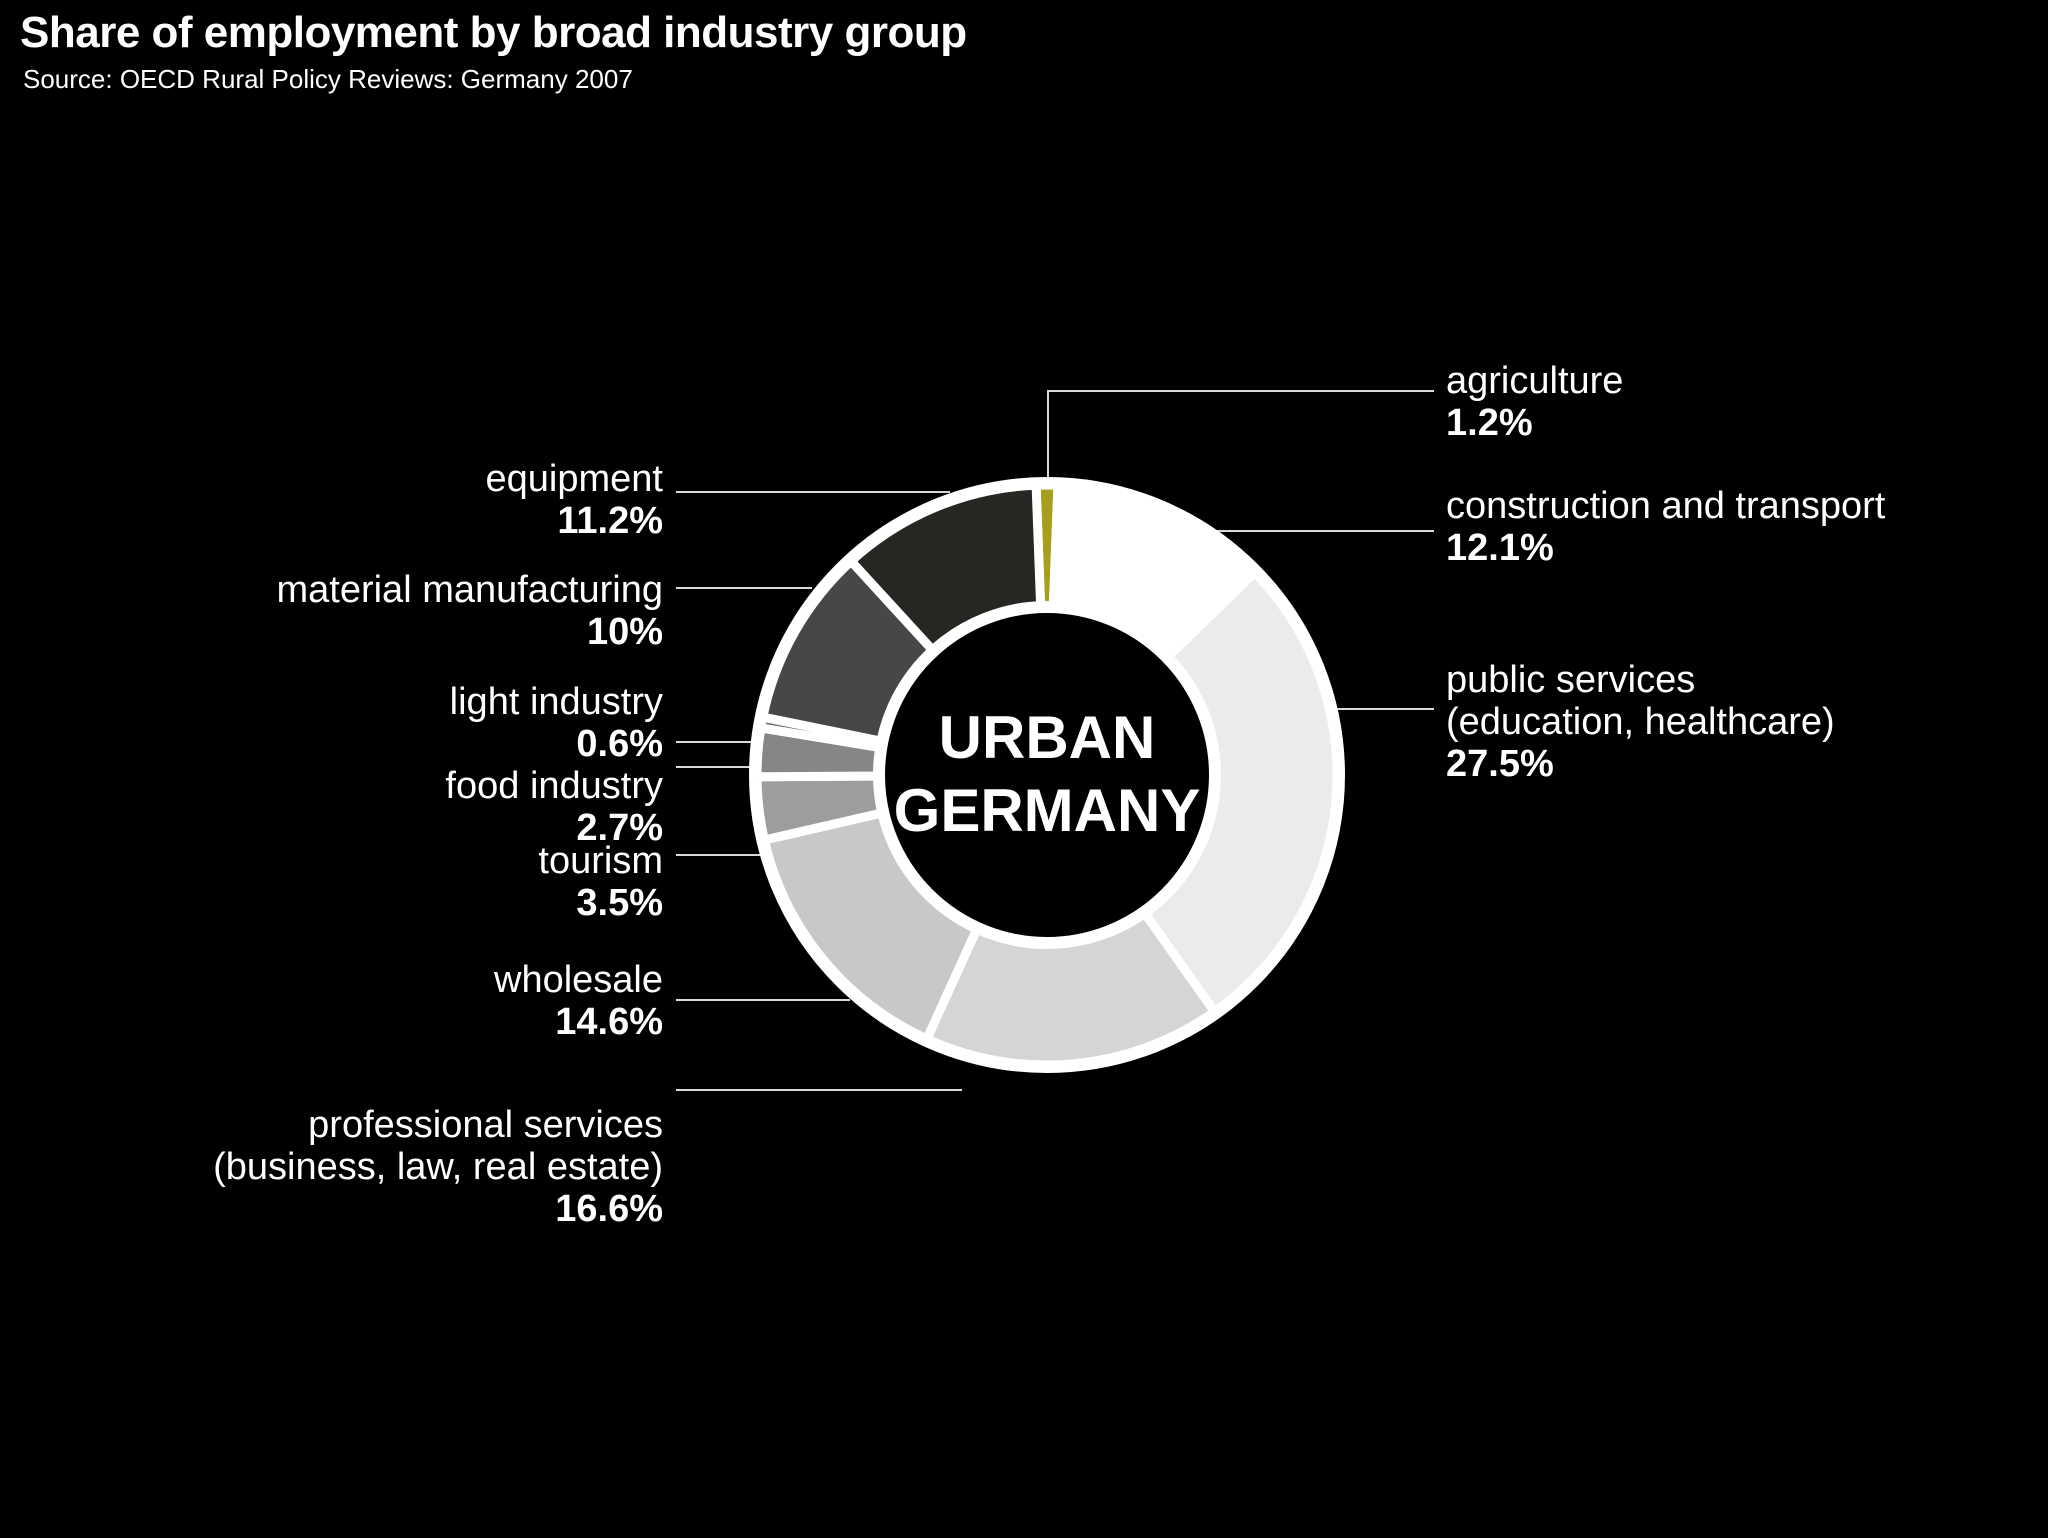 The height and width of the screenshot is (1538, 2048). I want to click on label-text: construction and transport, so click(1666, 506).